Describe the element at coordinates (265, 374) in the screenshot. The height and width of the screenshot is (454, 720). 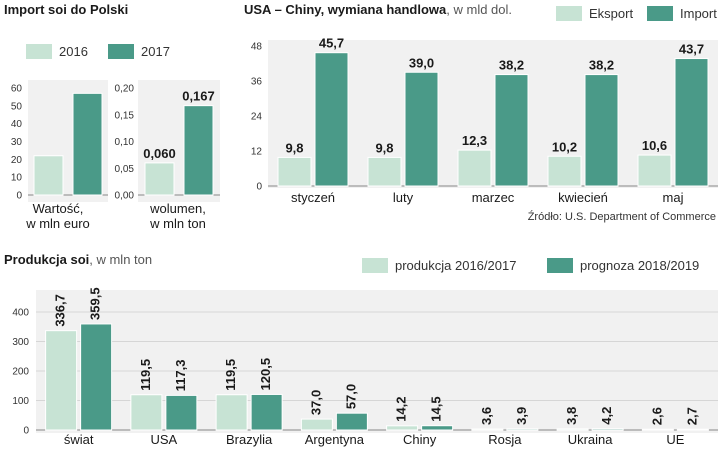
I see `produkcja-value-label: 120,5` at that location.